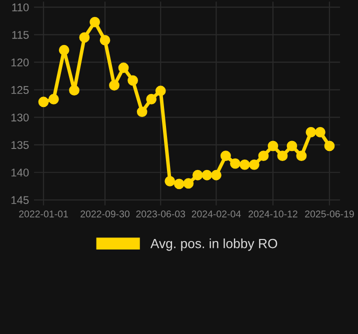 The image size is (358, 334). I want to click on x-tick-label: 2023-06-03, so click(161, 214).